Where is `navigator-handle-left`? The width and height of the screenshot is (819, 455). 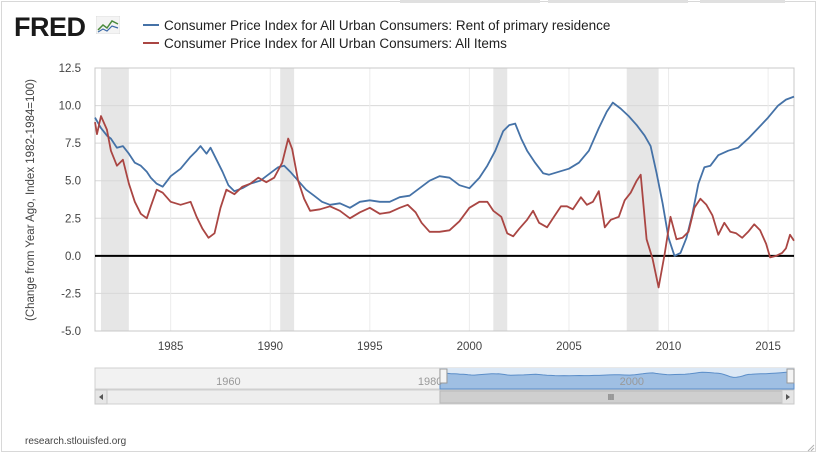
navigator-handle-left is located at coordinates (443, 376).